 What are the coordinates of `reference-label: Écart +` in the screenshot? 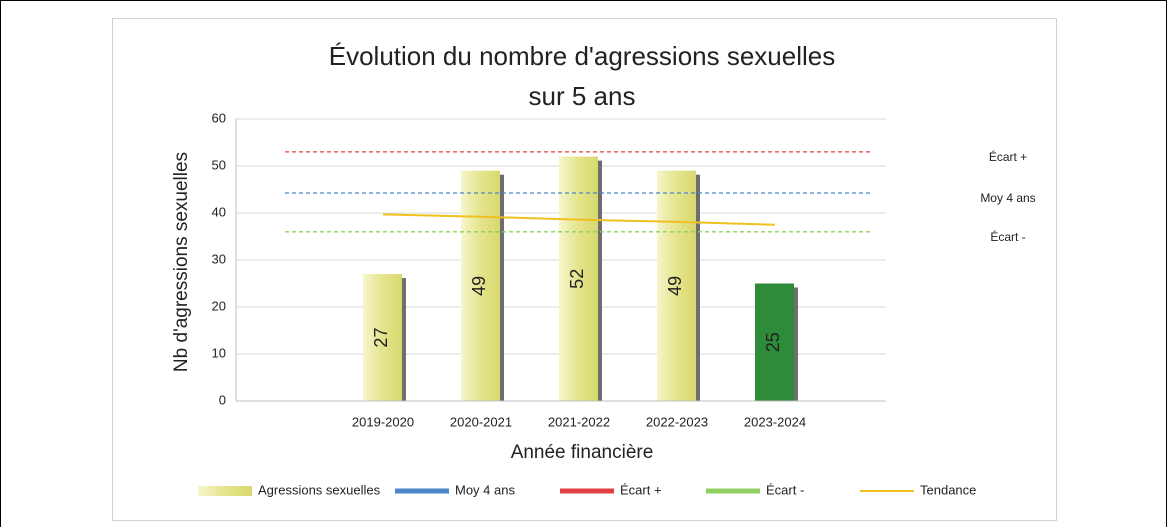 It's located at (1008, 156).